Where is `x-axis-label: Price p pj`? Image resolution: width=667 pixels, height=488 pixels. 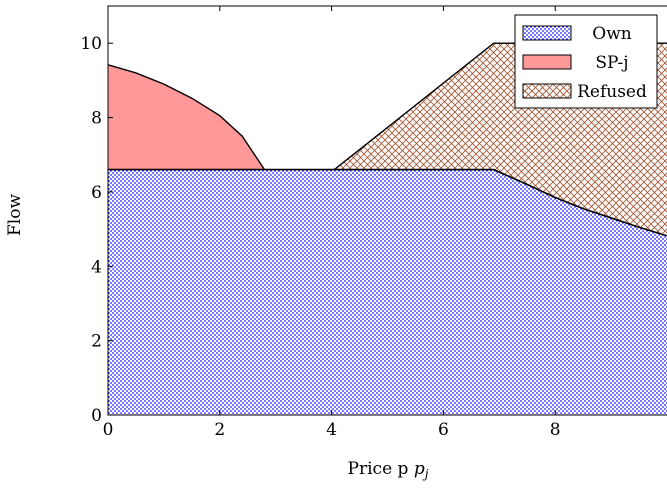
x-axis-label: Price p pj is located at coordinates (388, 470).